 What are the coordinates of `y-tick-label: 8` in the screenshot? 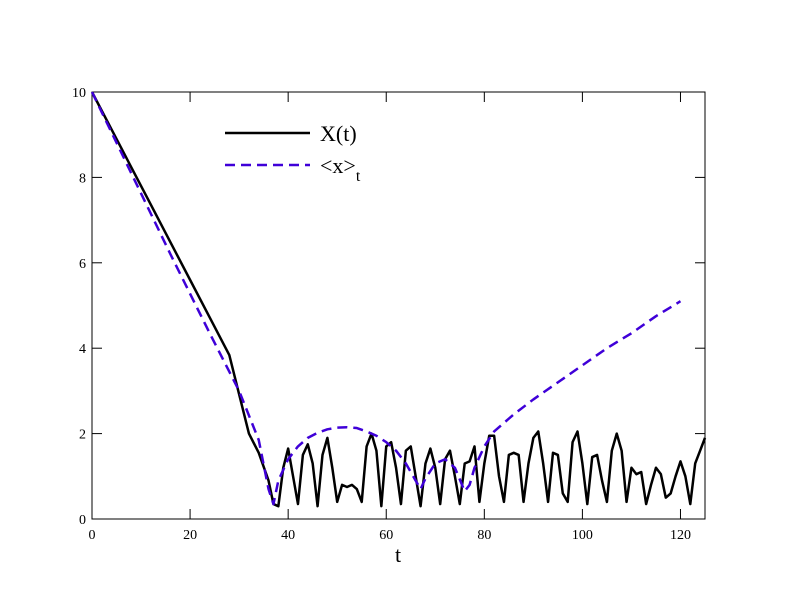 It's located at (82, 178).